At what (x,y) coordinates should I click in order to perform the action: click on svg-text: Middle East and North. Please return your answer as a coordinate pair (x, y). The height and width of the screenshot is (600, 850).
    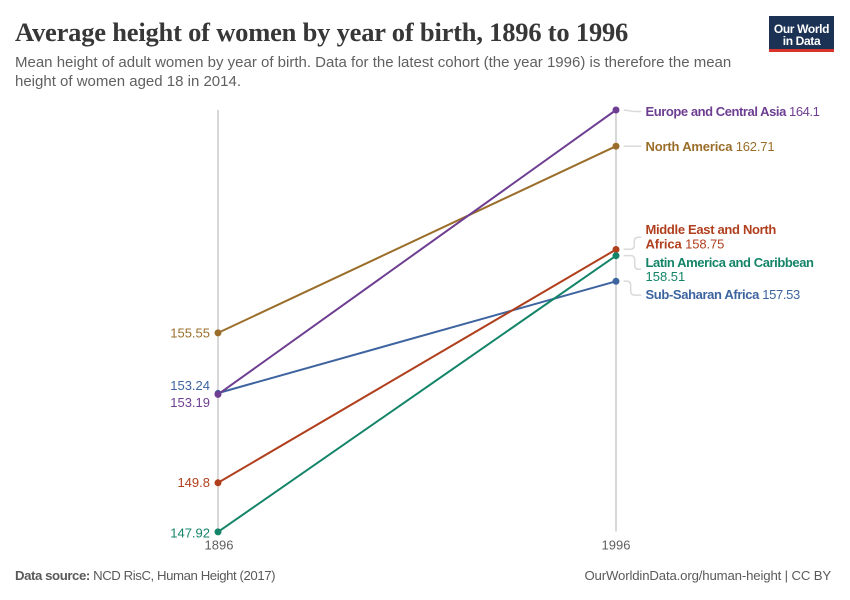
    Looking at the image, I should click on (711, 229).